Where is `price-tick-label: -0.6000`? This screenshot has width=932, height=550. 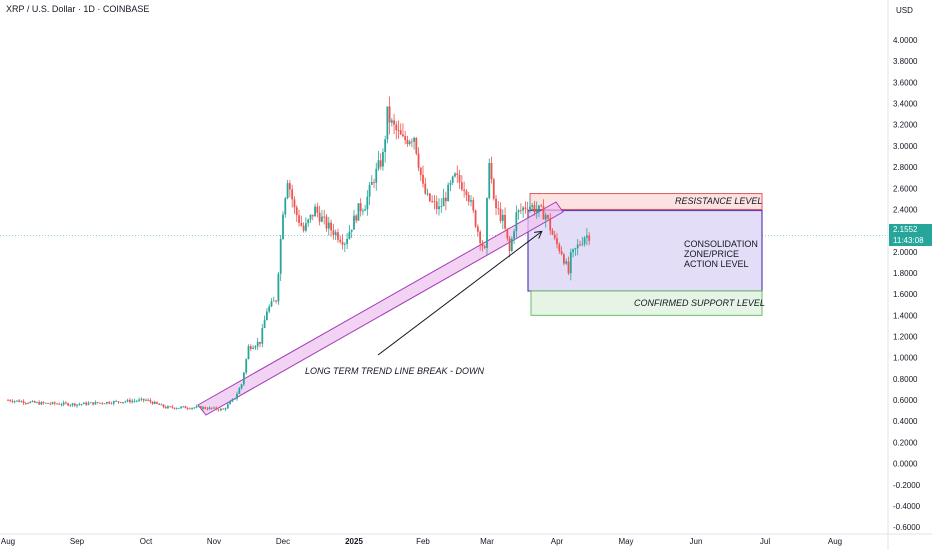
price-tick-label: -0.6000 is located at coordinates (907, 527).